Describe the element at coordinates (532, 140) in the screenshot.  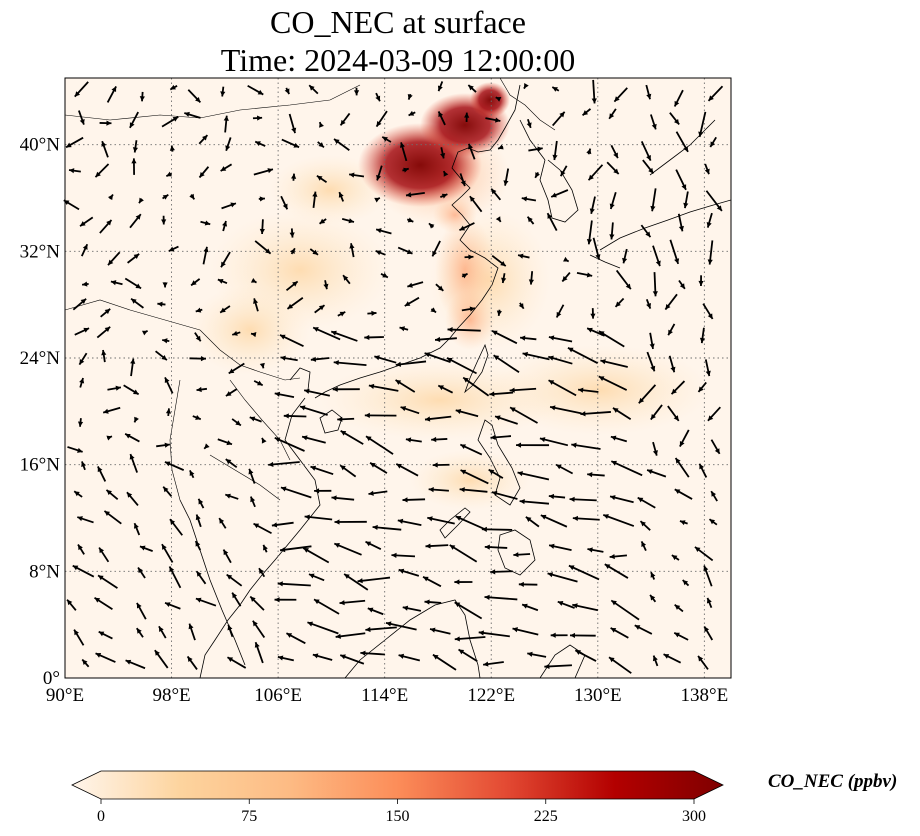
I see `coastline-liaodong` at that location.